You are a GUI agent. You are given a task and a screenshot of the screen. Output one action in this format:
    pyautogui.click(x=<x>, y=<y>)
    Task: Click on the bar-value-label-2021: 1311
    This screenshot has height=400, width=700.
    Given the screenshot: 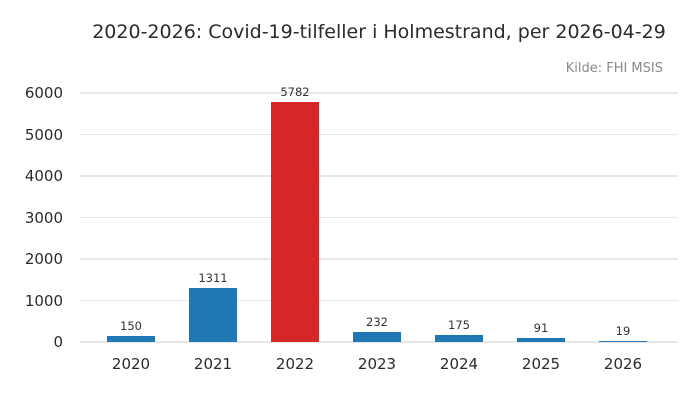 What is the action you would take?
    pyautogui.click(x=213, y=277)
    